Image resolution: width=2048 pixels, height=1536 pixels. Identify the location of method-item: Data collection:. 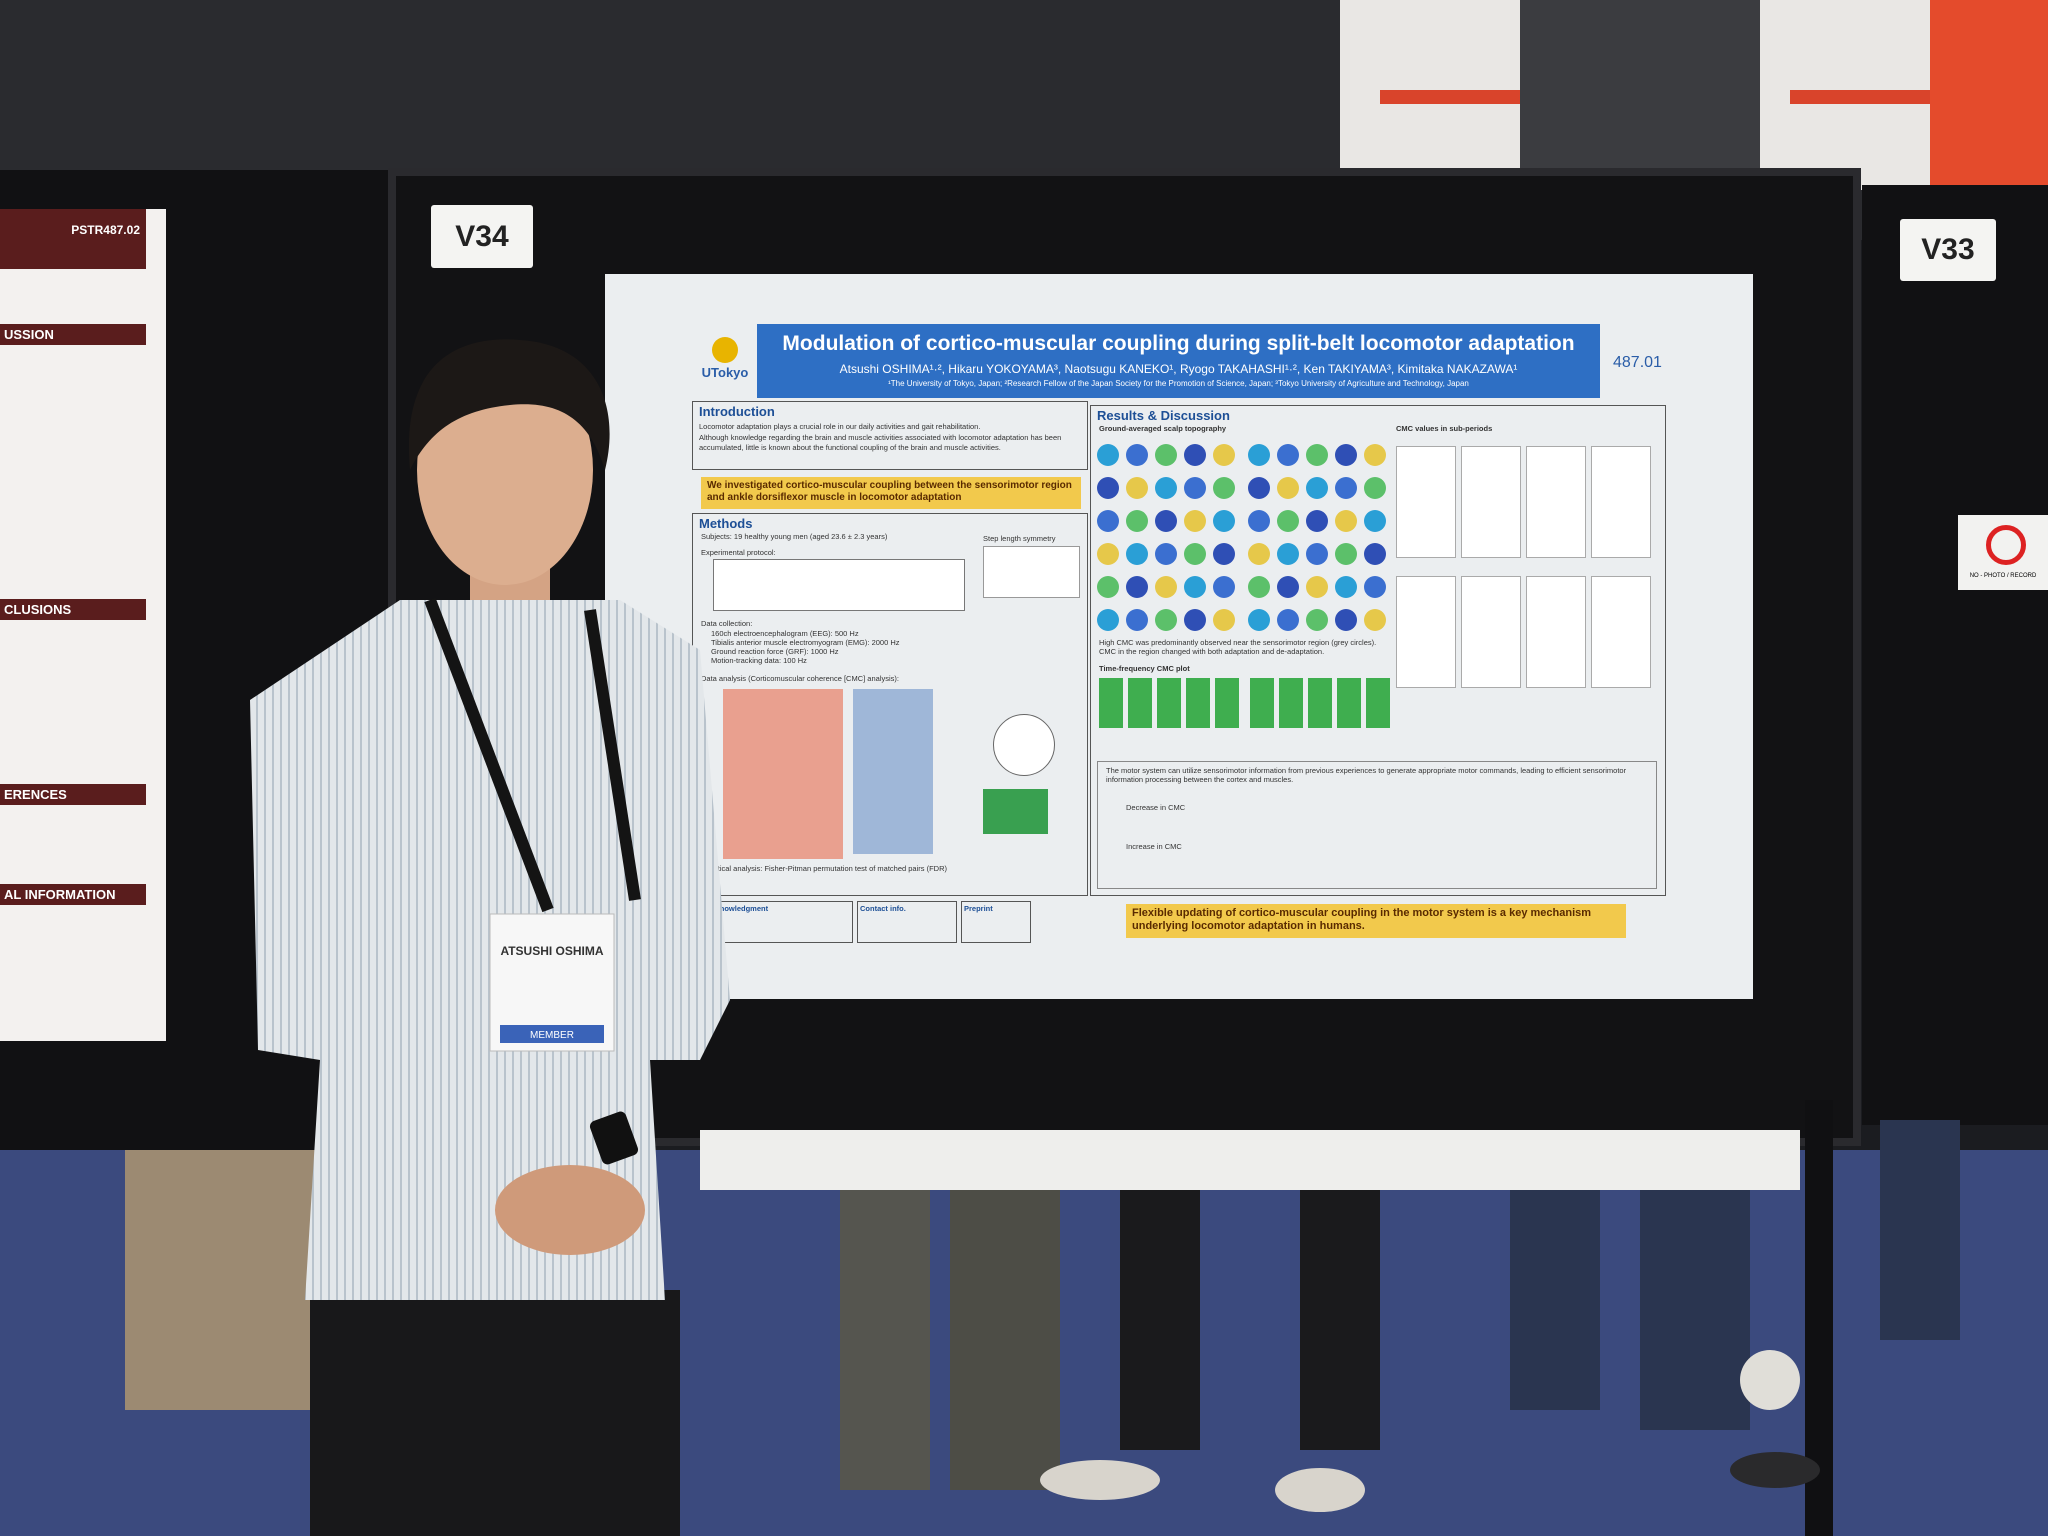
(727, 623).